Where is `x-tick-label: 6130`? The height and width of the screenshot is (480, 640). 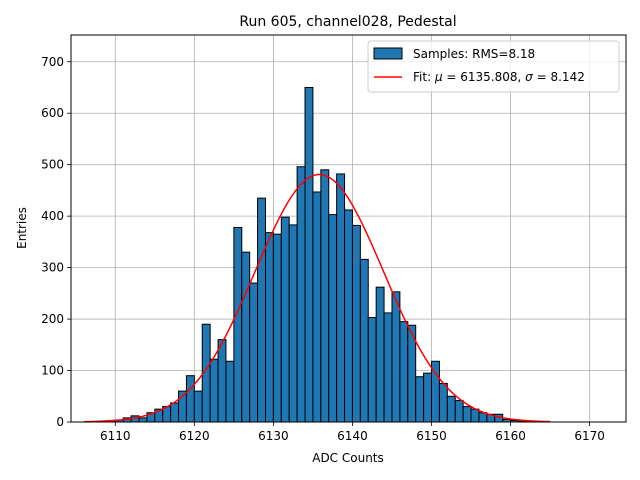 x-tick-label: 6130 is located at coordinates (273, 436).